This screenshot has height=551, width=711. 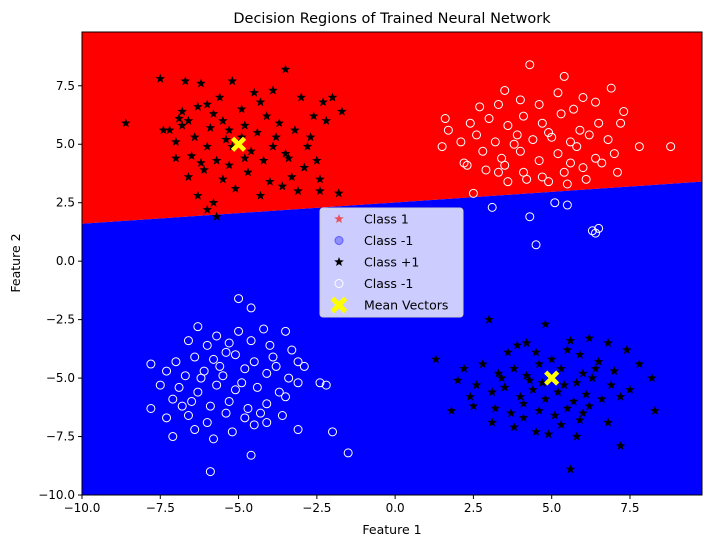 I want to click on x-tick-label: 5.0, so click(x=551, y=508).